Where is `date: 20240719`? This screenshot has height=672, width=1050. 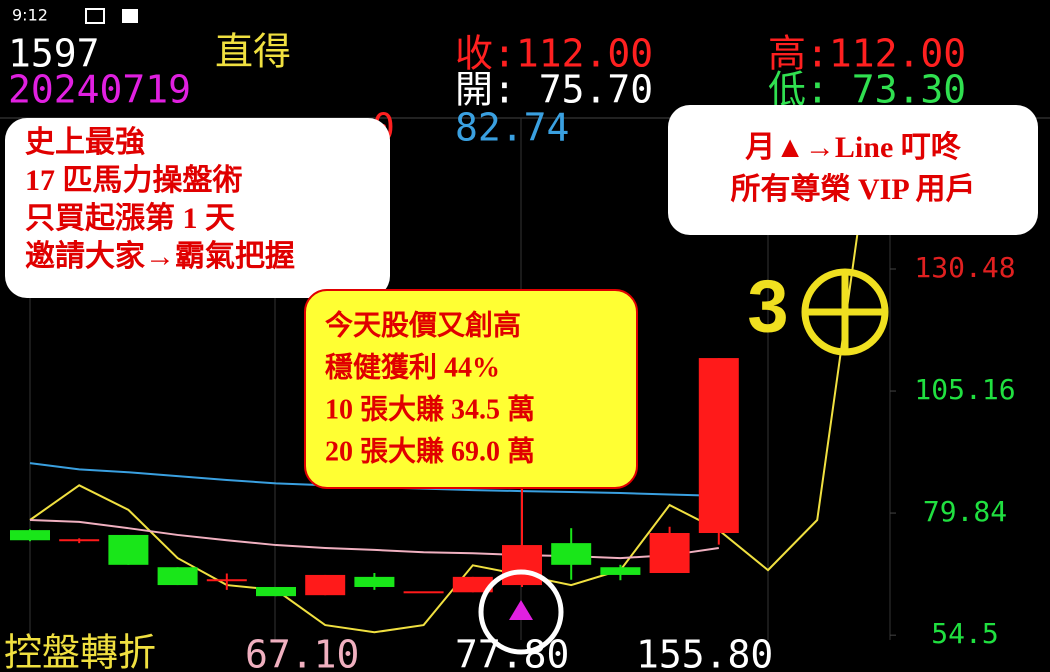 date: 20240719 is located at coordinates (99, 90).